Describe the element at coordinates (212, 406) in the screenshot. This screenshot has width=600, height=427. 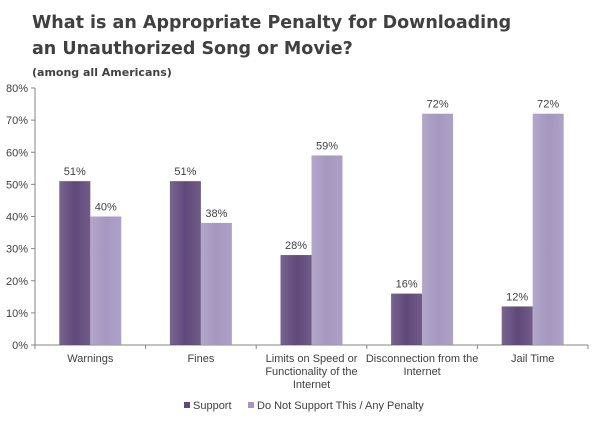
I see `legend-label: Support` at that location.